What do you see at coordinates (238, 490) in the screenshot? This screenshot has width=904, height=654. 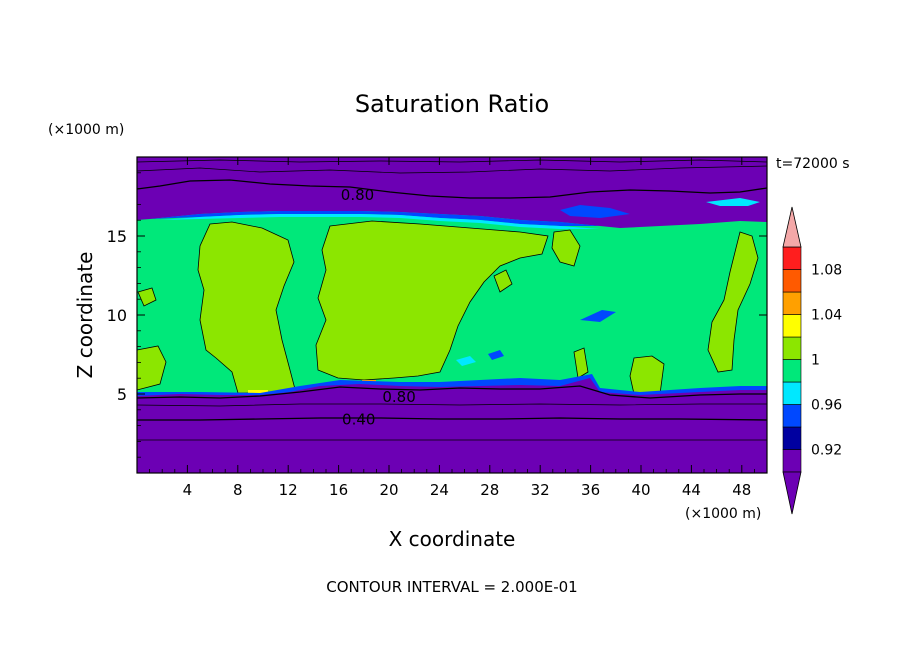 I see `x-tick-label: 8` at bounding box center [238, 490].